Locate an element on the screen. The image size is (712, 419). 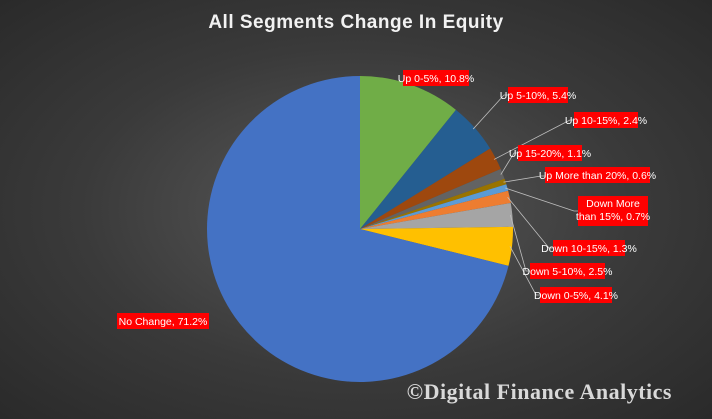
pie-slice-up-15-20- is located at coordinates (432, 198).